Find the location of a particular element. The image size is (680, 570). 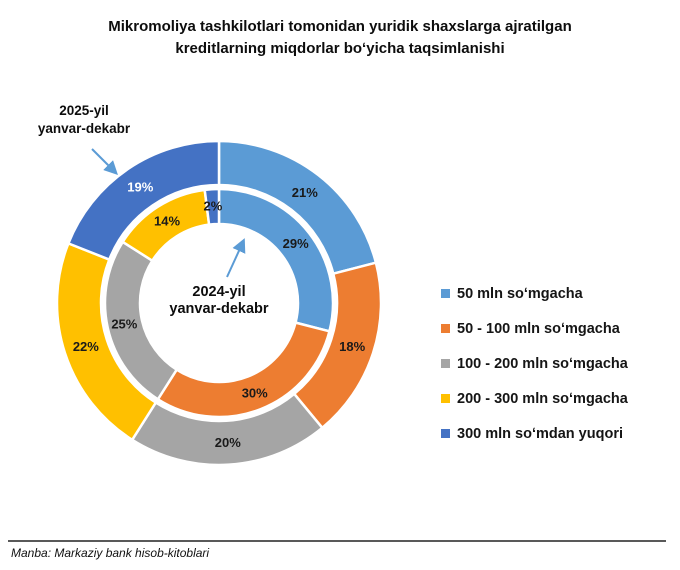

source-note: Manba: Markaziy bank hisob-kitoblari is located at coordinates (110, 553).